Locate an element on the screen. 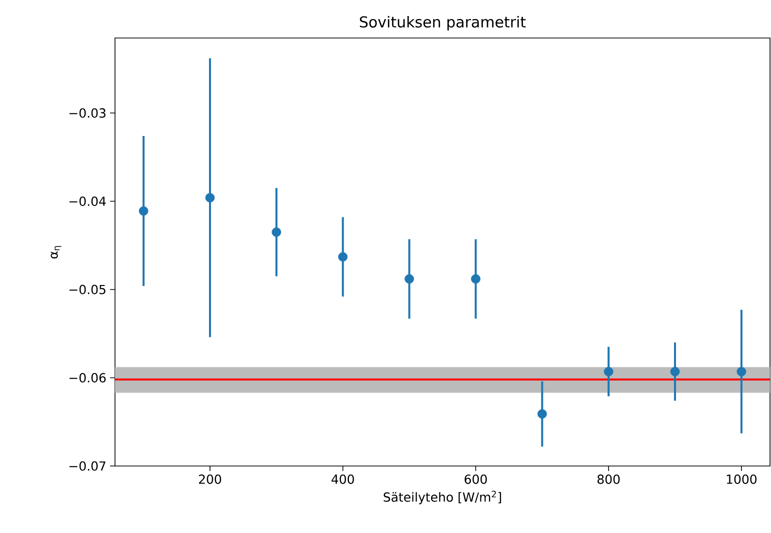  y-tick-label: −0.07 is located at coordinates (88, 466).